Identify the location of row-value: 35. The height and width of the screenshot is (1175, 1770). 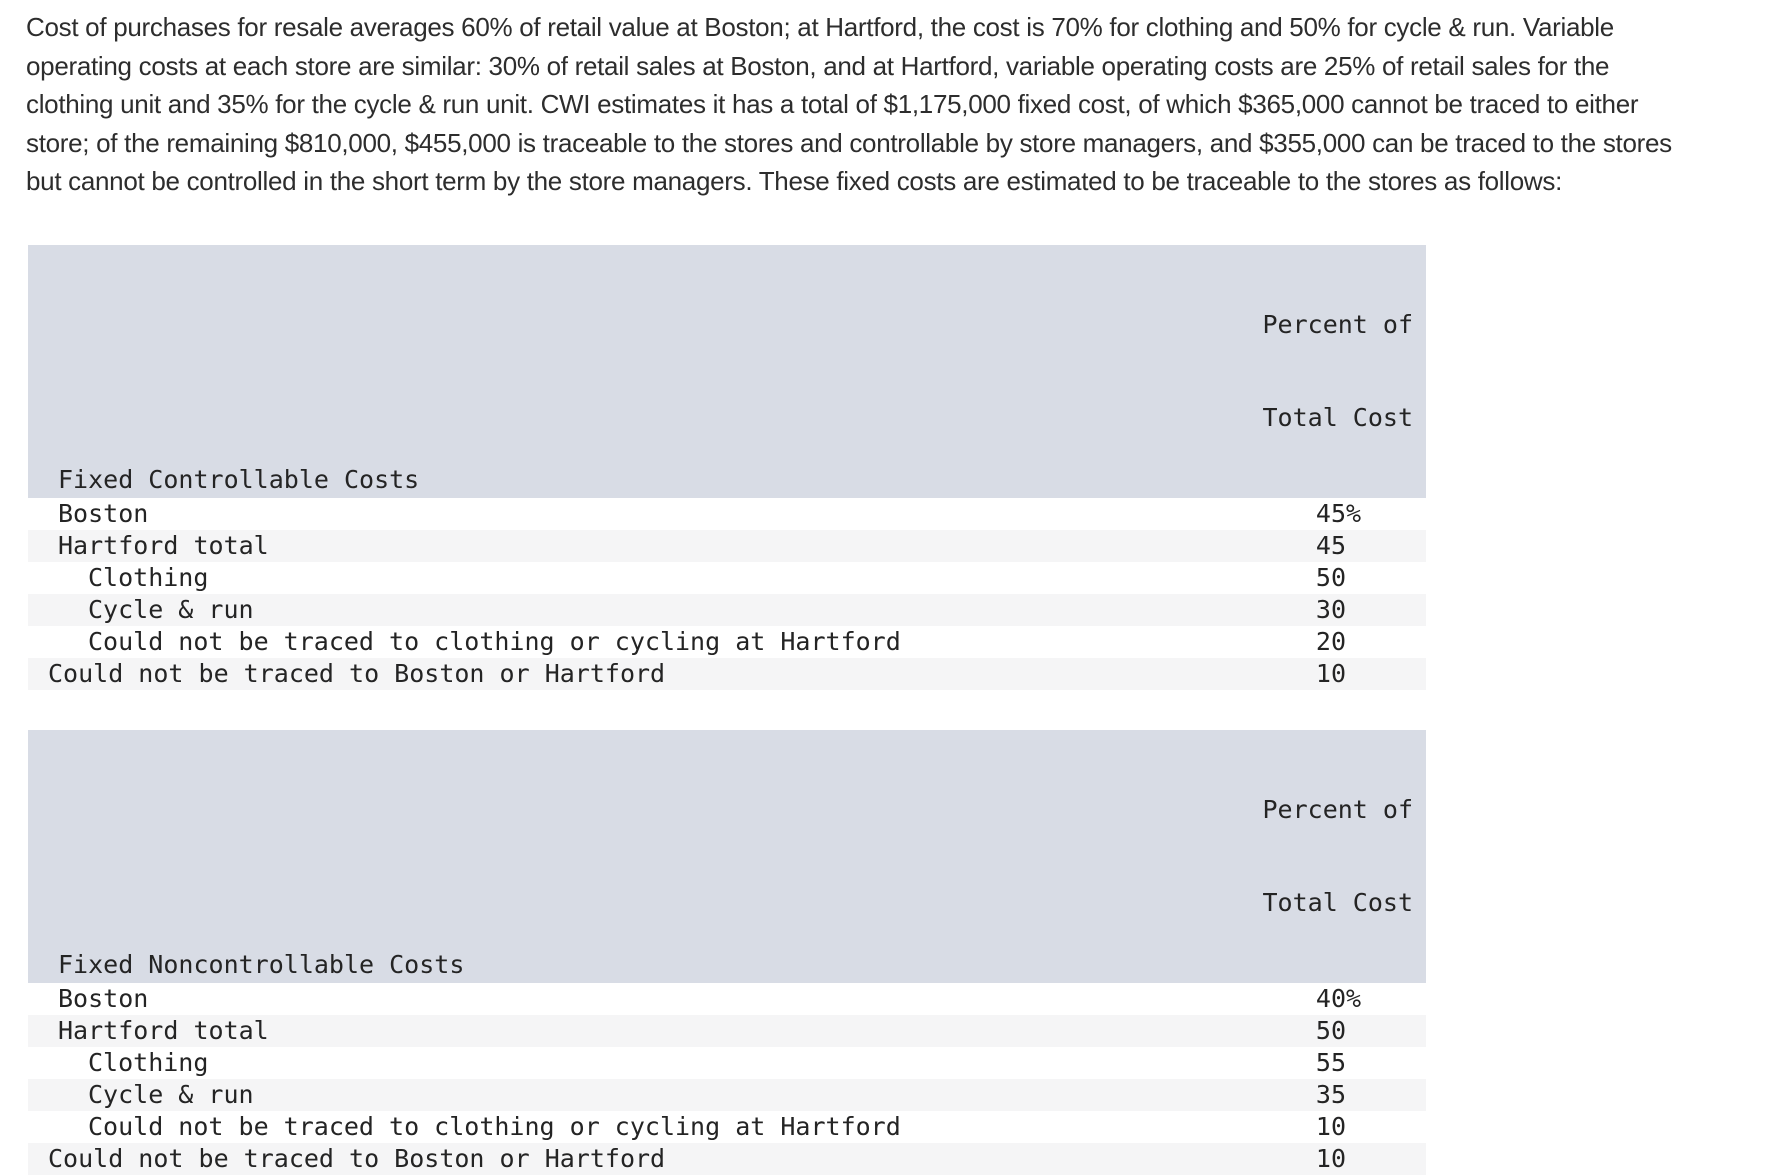
(1236, 1095).